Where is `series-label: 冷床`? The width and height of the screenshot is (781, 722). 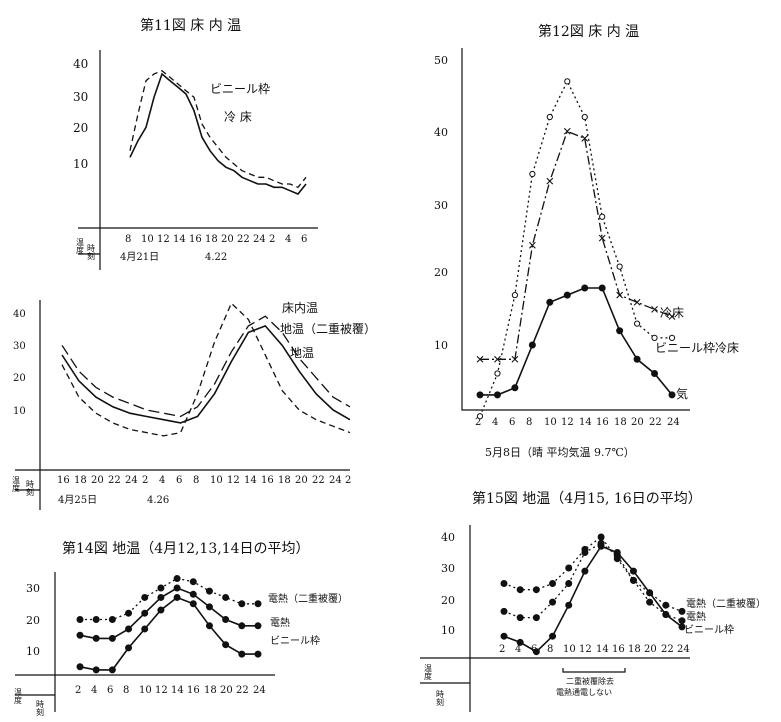 series-label: 冷床 is located at coordinates (672, 313).